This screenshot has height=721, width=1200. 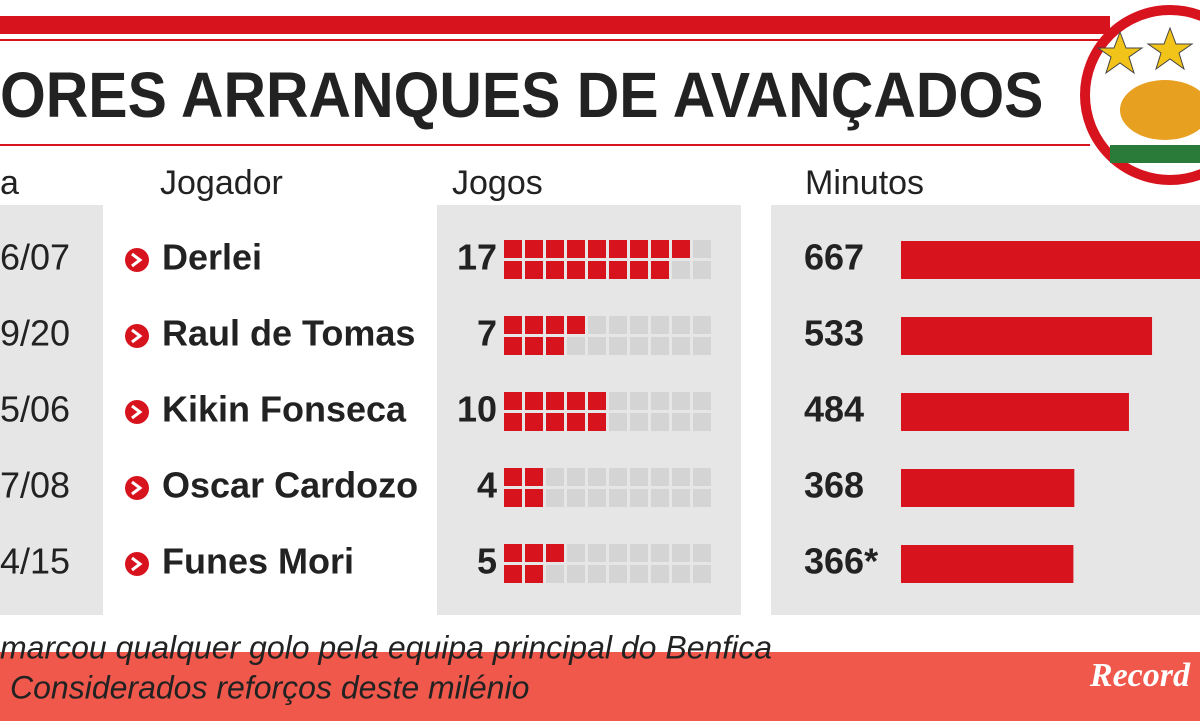 I want to click on column-header: Minutos, so click(x=864, y=183).